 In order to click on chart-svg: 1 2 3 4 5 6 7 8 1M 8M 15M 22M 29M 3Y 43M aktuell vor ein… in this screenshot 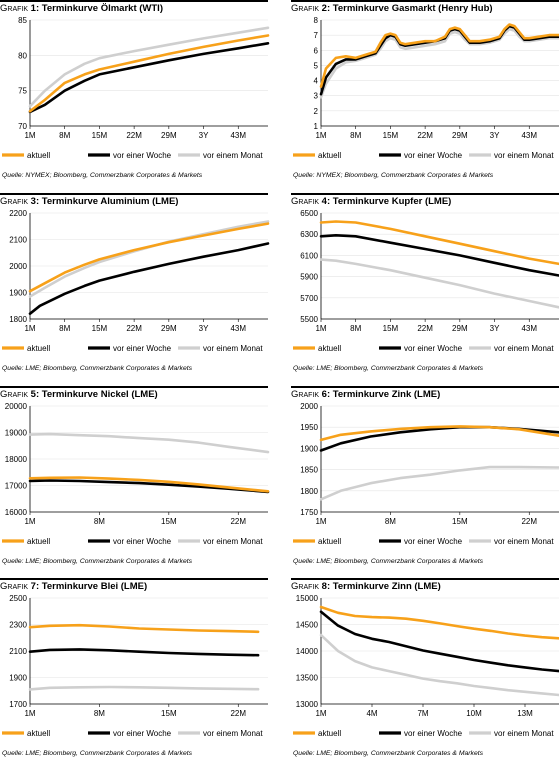, I will do `click(426, 88)`.